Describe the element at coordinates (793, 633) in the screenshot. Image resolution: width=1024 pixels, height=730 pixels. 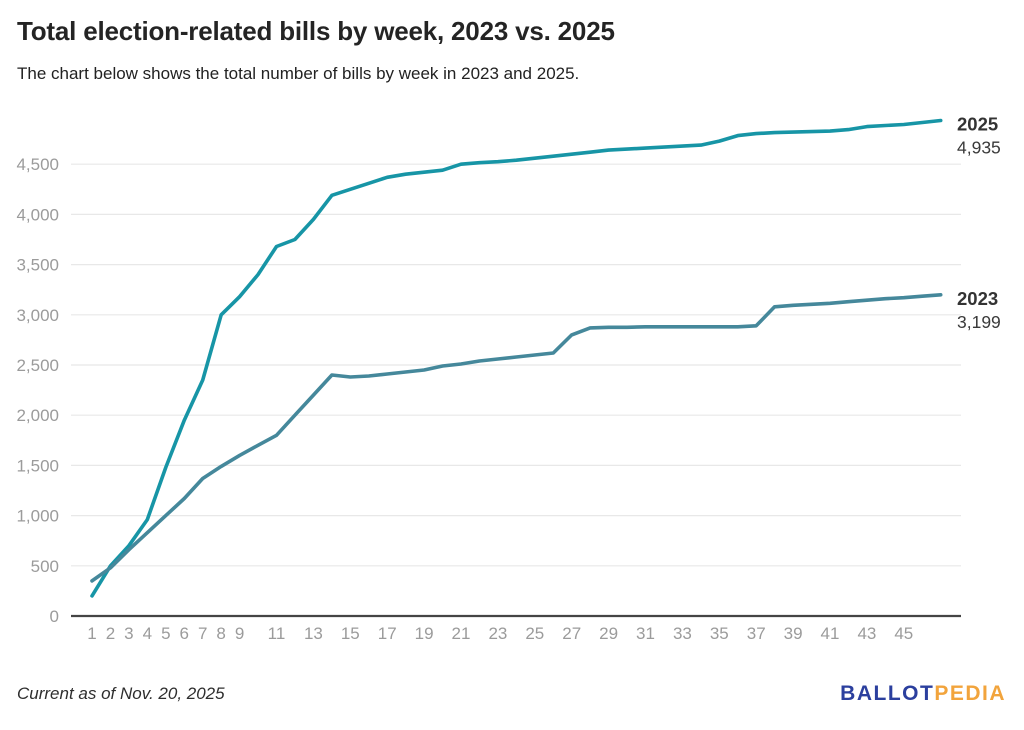
I see `x-tick-label: 39` at that location.